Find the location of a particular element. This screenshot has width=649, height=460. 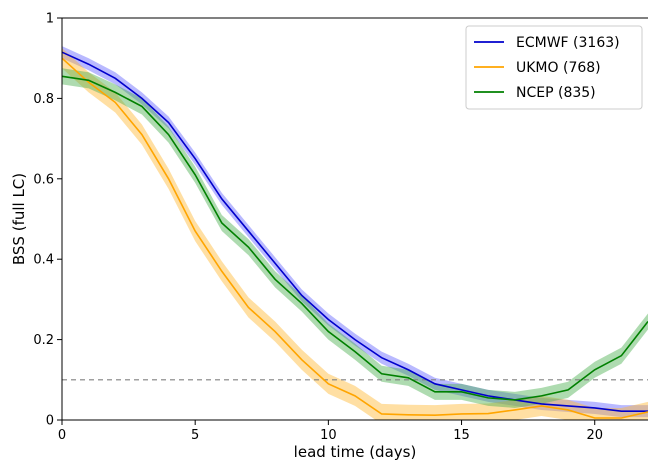

y-tick-label: 0.8 is located at coordinates (43, 99).